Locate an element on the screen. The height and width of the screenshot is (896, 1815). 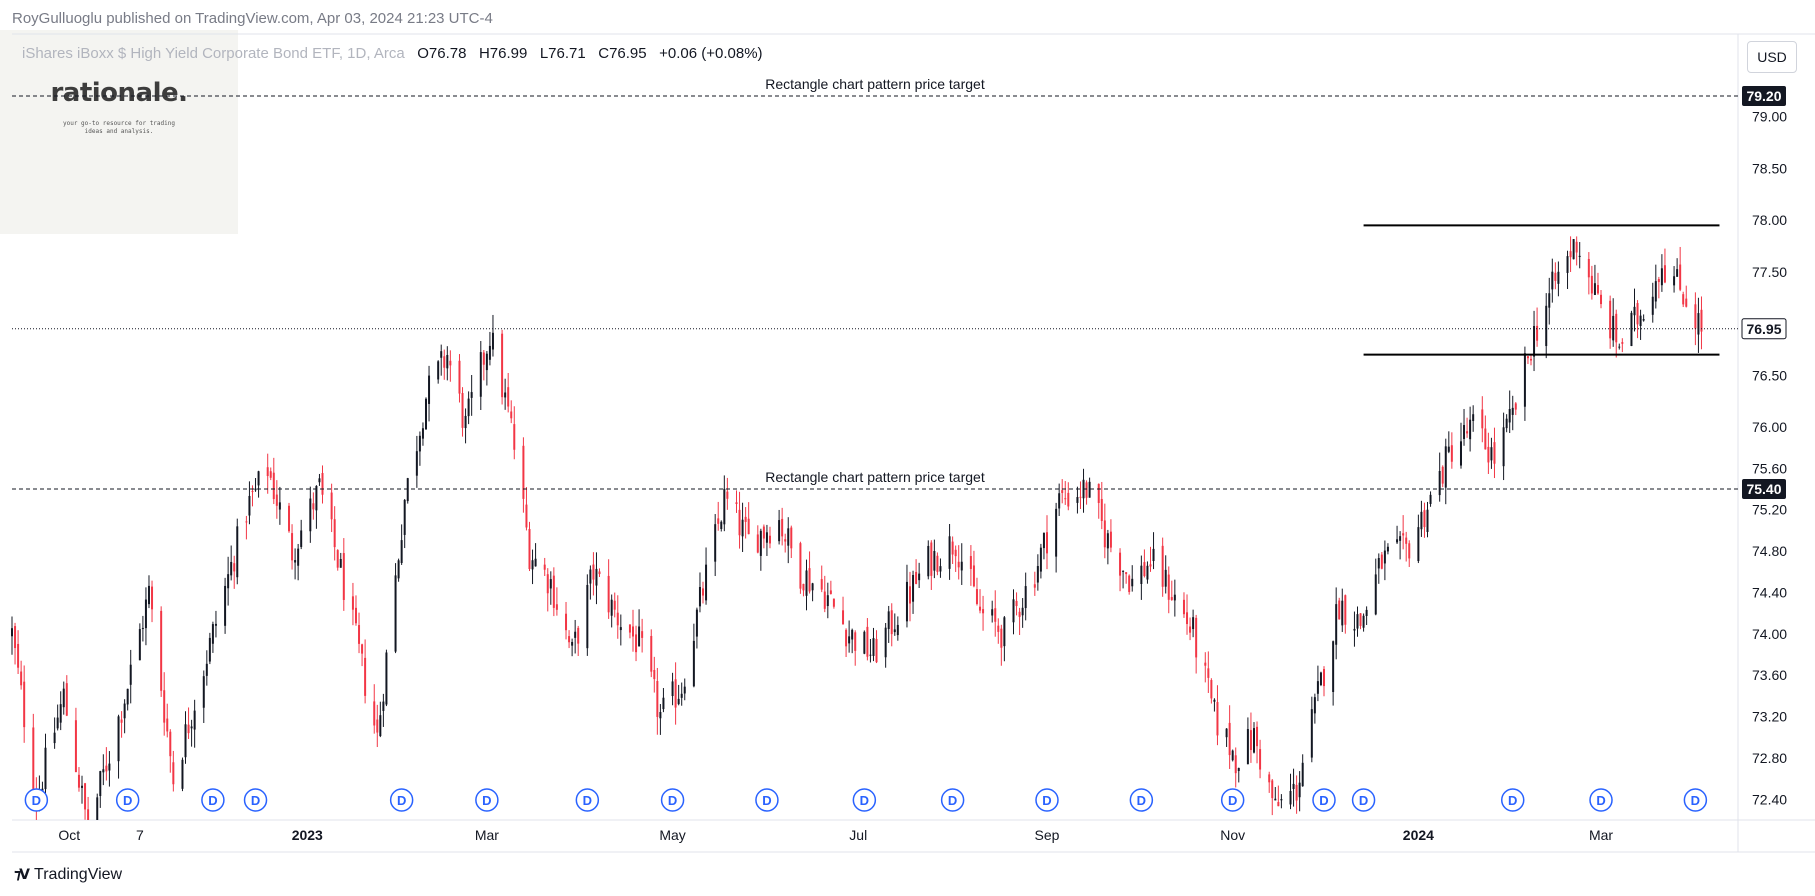
target-level-price-1: 75.40 is located at coordinates (1763, 489).